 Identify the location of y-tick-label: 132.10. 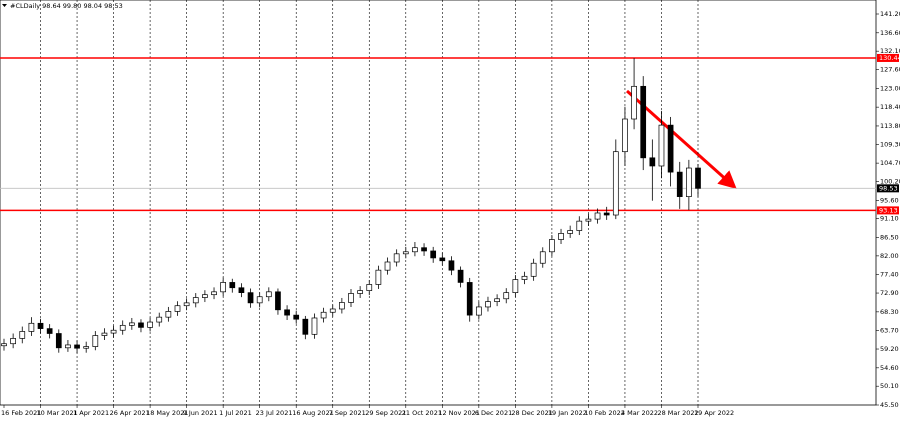
(890, 51).